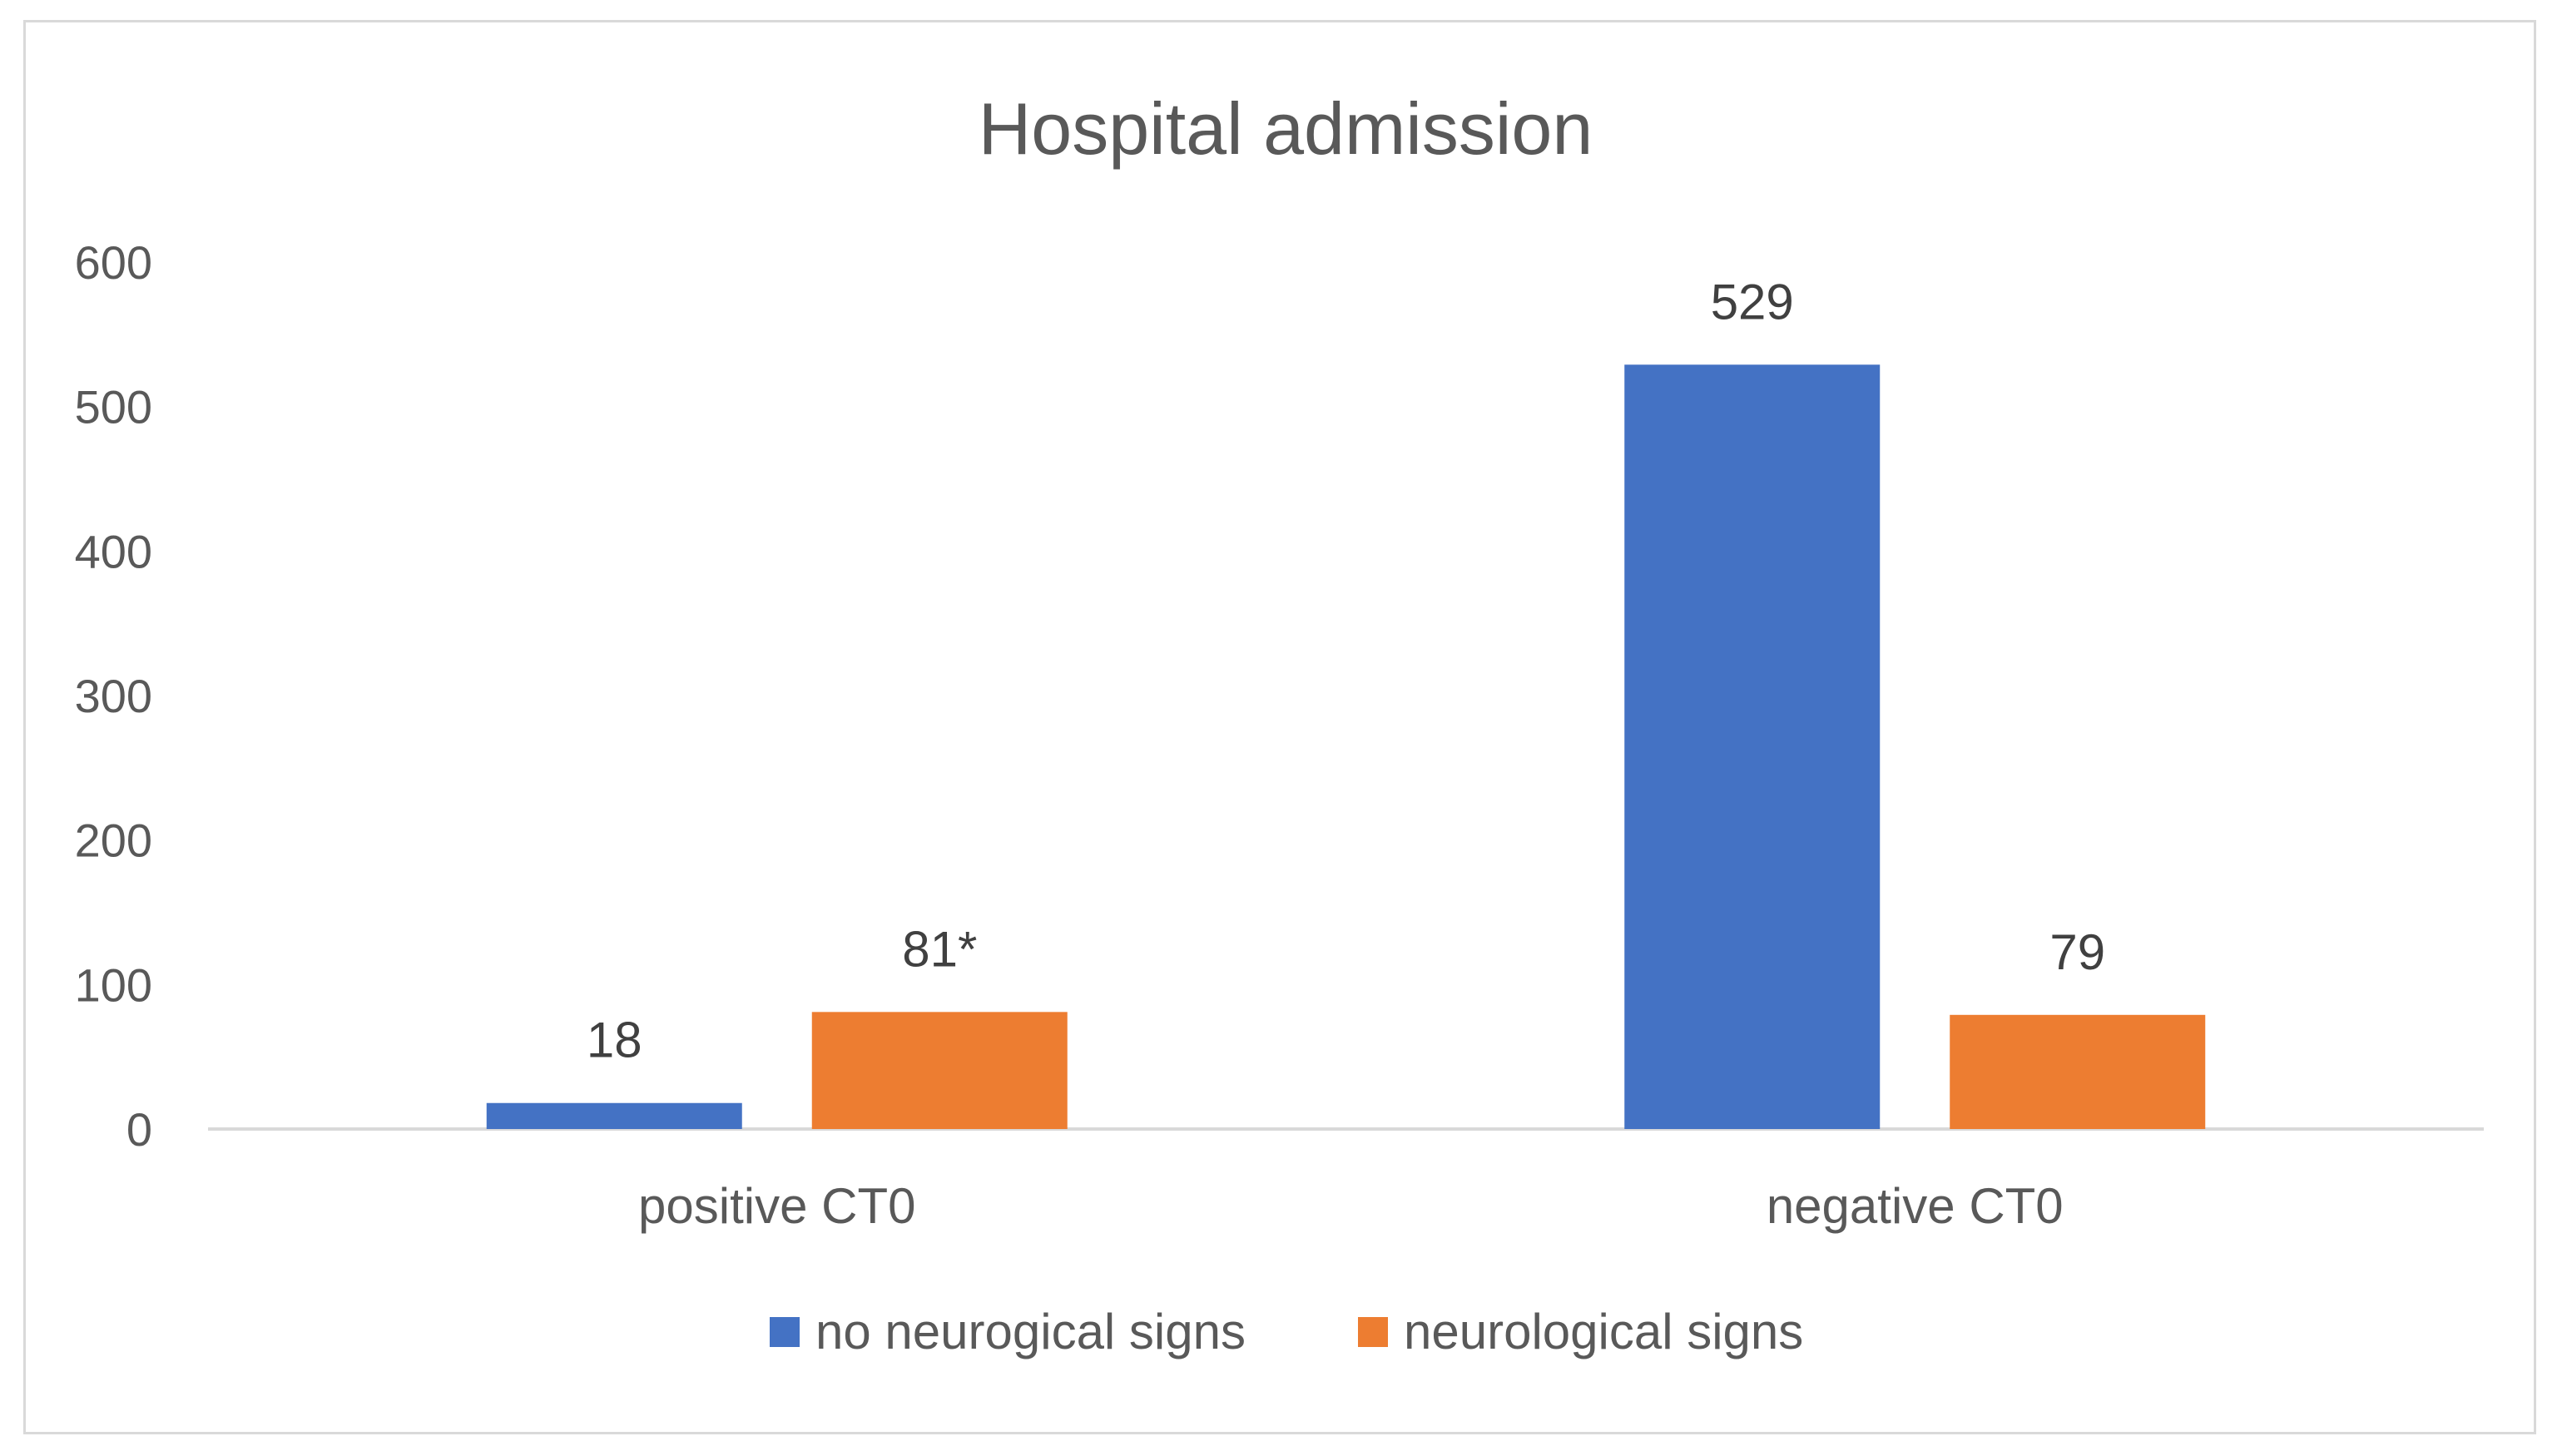  I want to click on y-axis-ticks: 0 100 200 300 400 500 600, so click(114, 696).